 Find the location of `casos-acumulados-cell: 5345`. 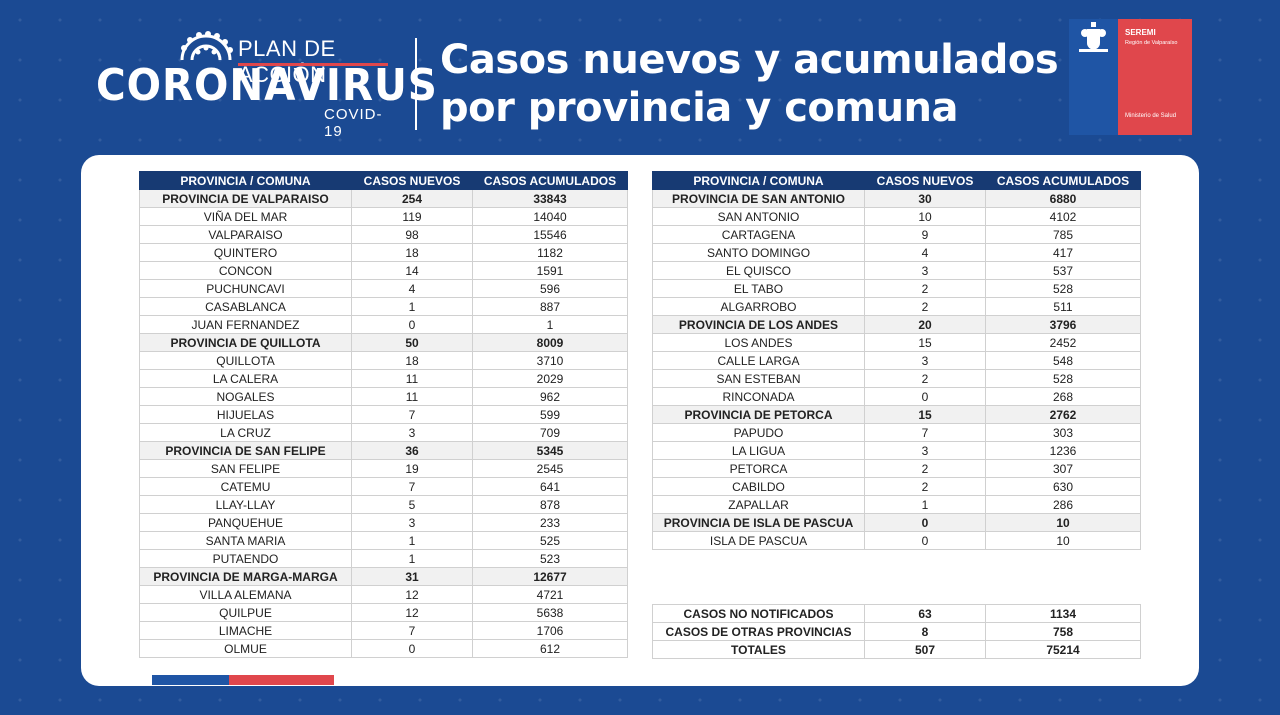

casos-acumulados-cell: 5345 is located at coordinates (550, 450).